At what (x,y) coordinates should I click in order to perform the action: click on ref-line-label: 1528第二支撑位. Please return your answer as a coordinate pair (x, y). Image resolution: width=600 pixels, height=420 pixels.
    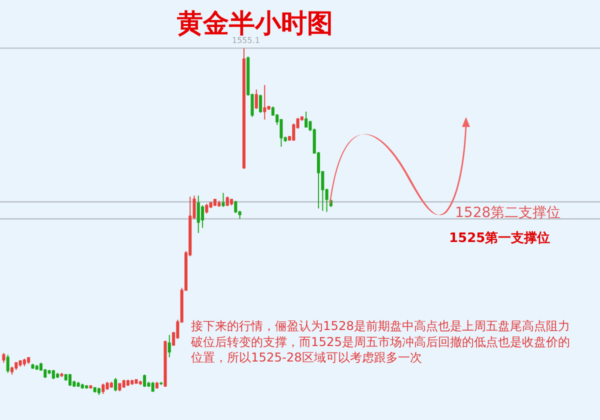
    Looking at the image, I should click on (508, 213).